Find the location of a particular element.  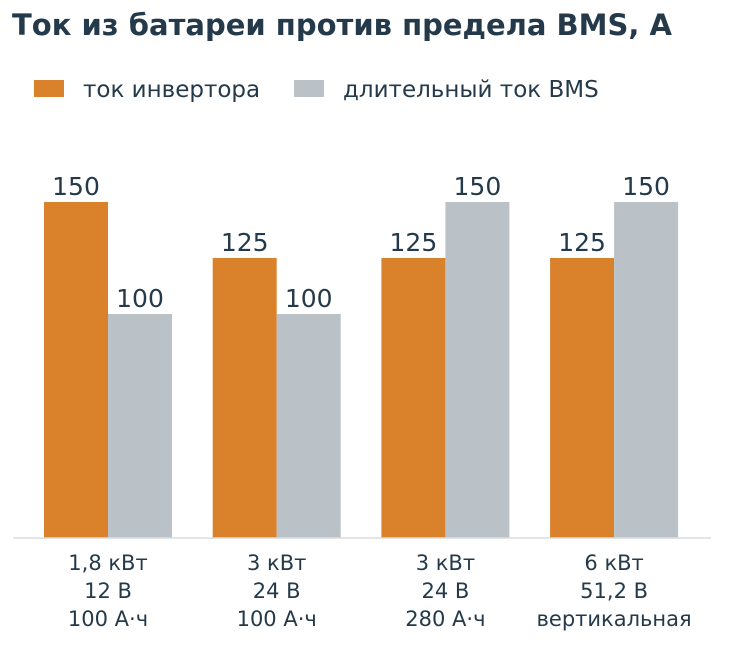

x-tick-label-line: 6 кВт is located at coordinates (613, 563).